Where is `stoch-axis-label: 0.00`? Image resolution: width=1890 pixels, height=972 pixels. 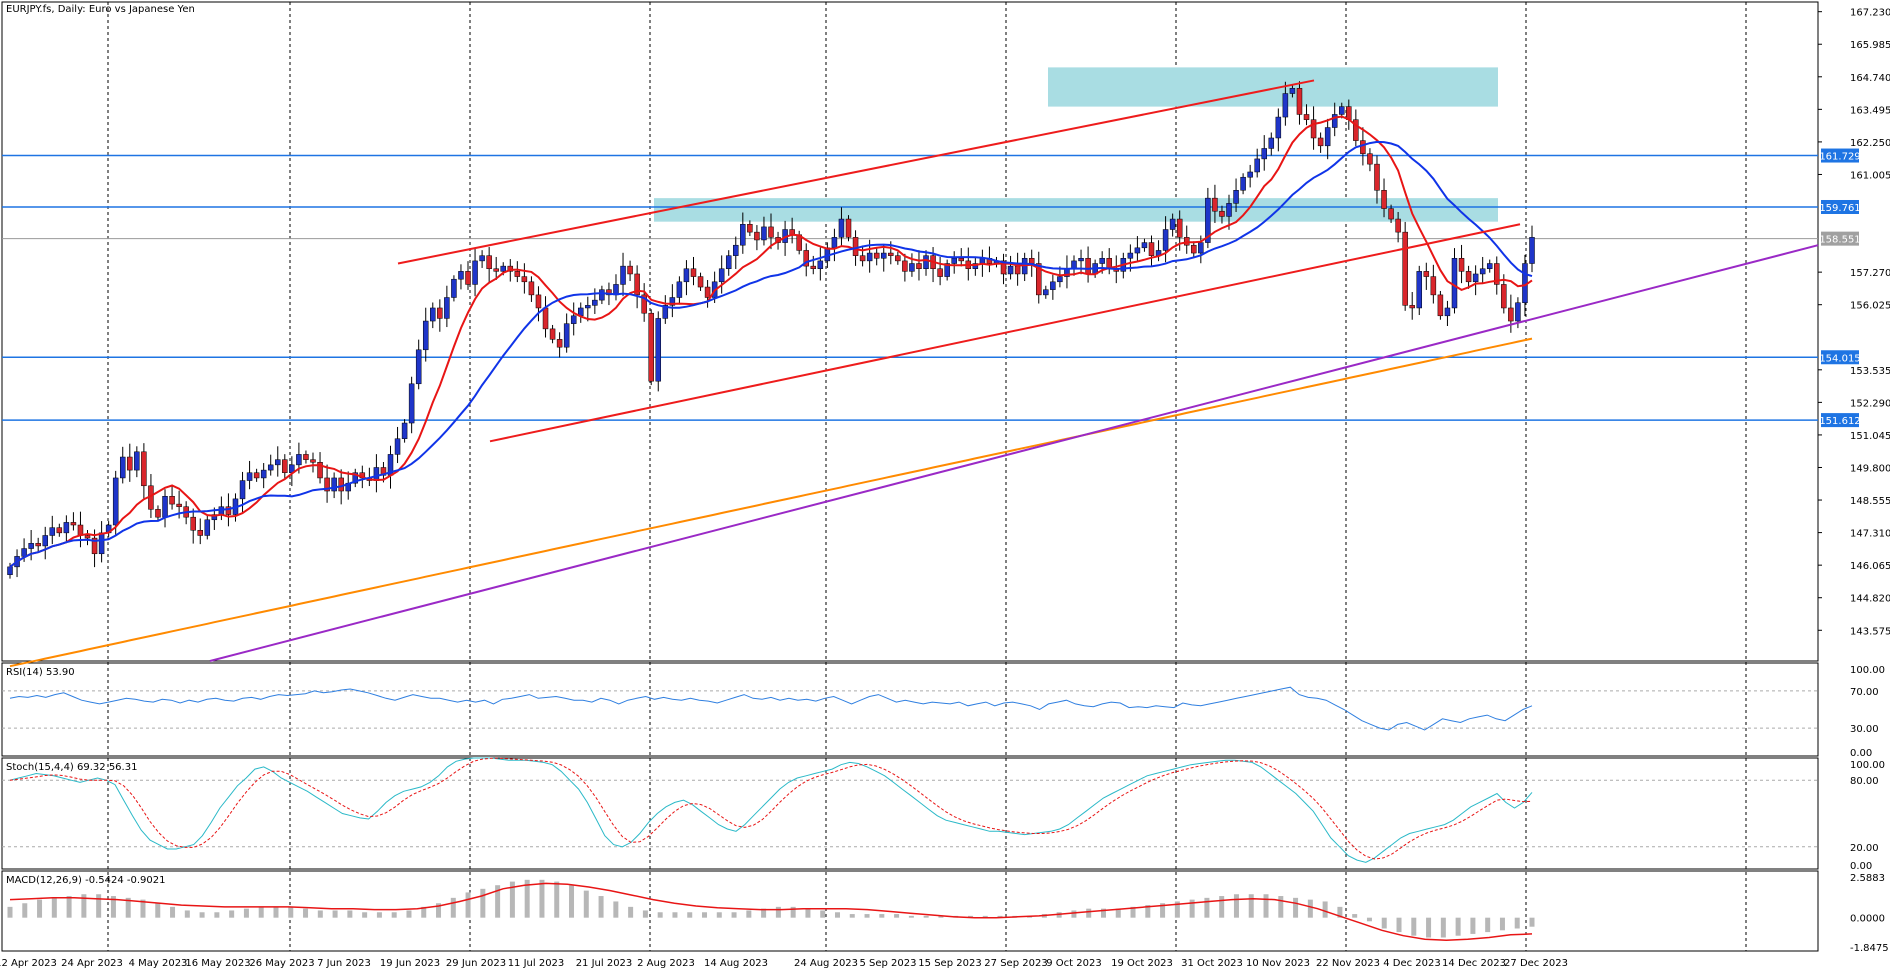 stoch-axis-label: 0.00 is located at coordinates (1861, 866).